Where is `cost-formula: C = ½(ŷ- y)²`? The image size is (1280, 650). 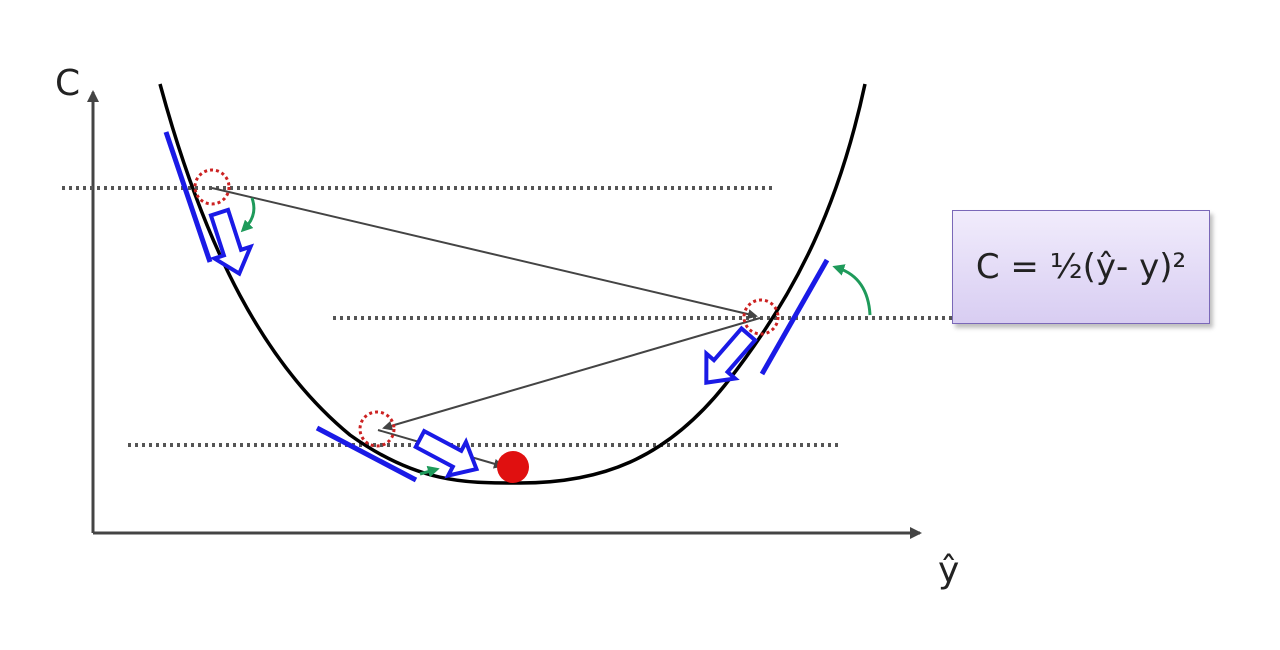
cost-formula: C = ½(ŷ- y)² is located at coordinates (1081, 267).